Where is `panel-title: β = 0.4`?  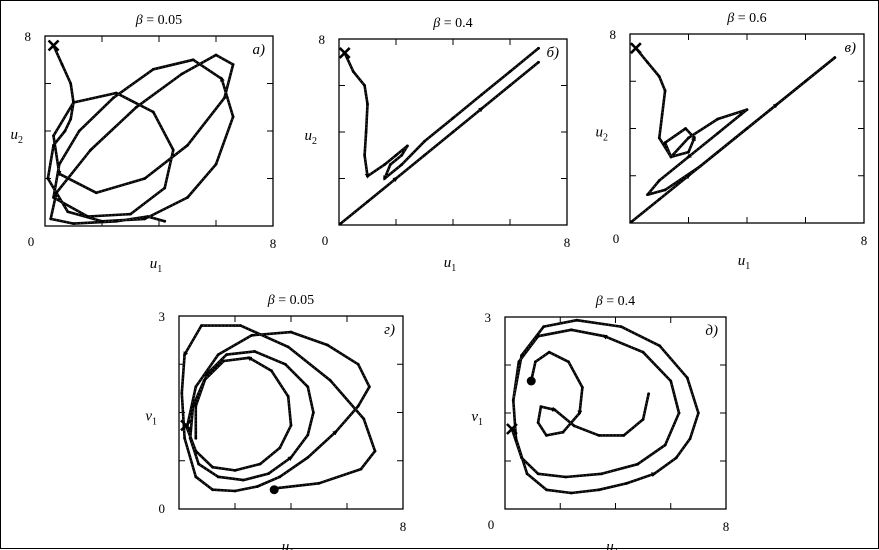
panel-title: β = 0.4 is located at coordinates (615, 301).